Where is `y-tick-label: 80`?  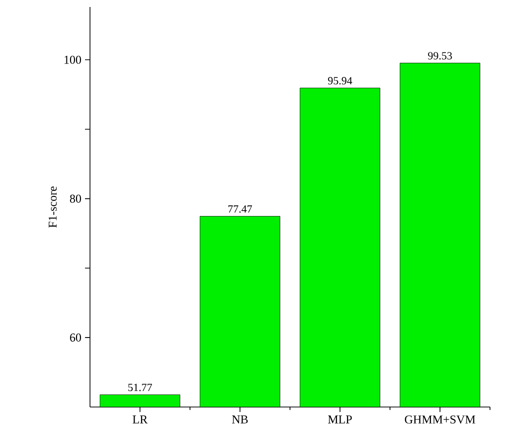
y-tick-label: 80 is located at coordinates (76, 198).